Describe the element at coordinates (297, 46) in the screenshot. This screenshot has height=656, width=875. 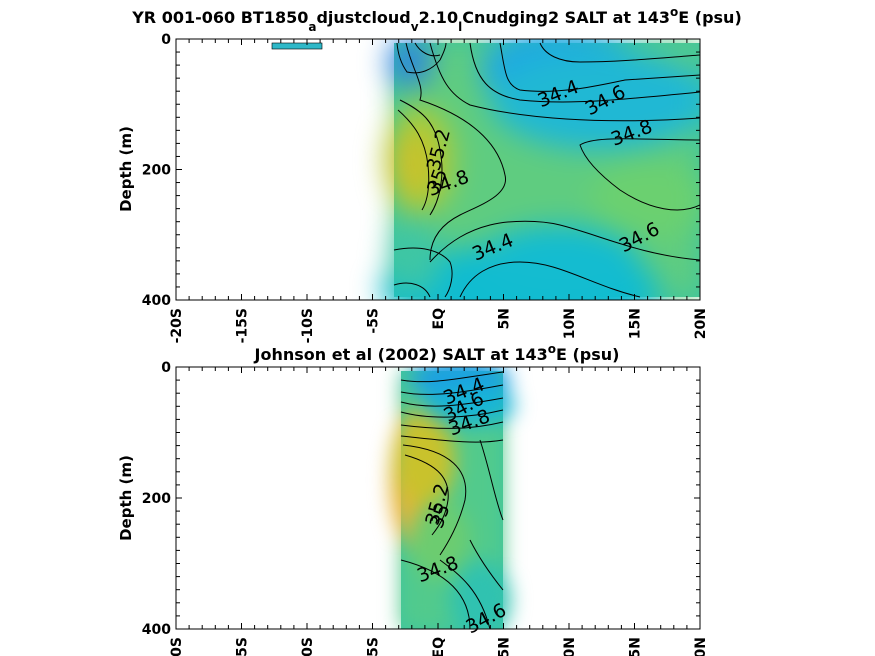
I see `top-surface-patch` at that location.